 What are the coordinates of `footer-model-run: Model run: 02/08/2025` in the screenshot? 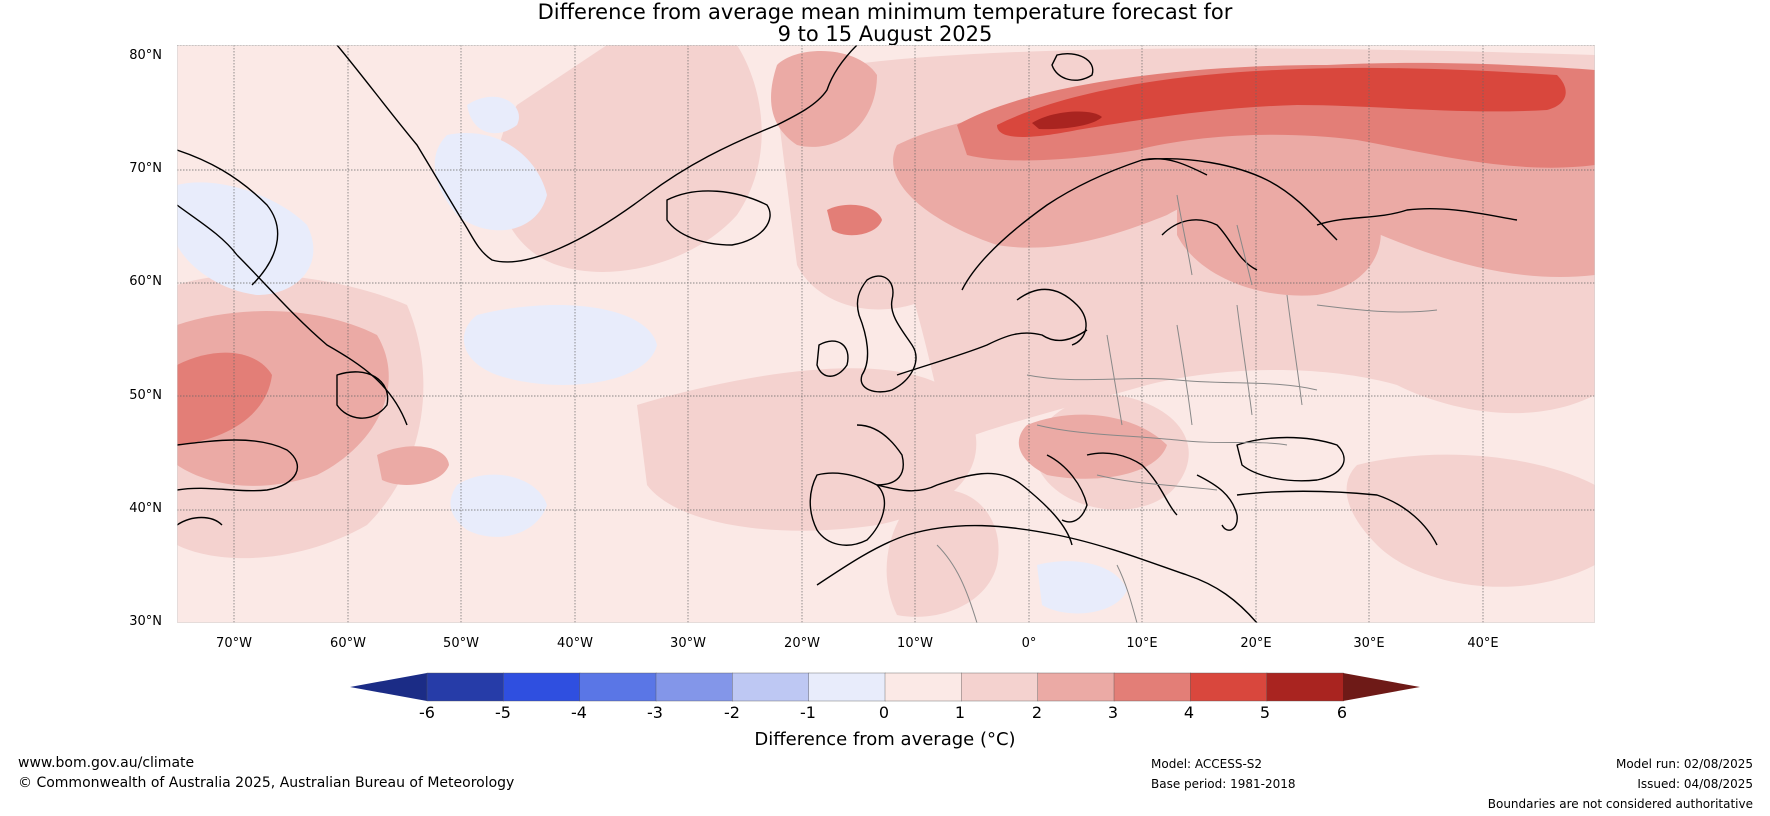 It's located at (1684, 764).